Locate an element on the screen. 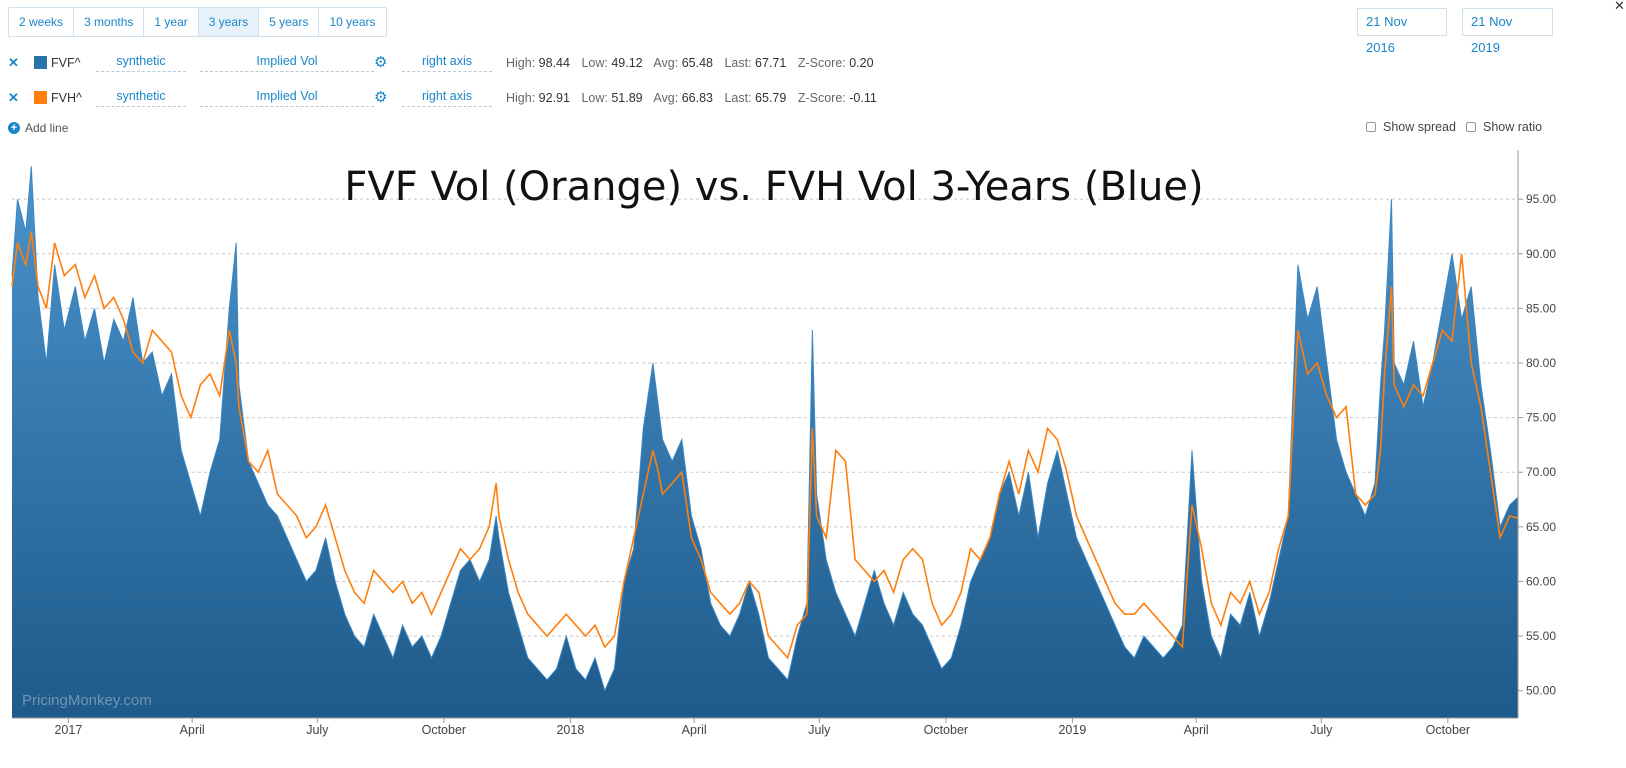 The width and height of the screenshot is (1626, 768). x-tick-label: 2019 is located at coordinates (1072, 730).